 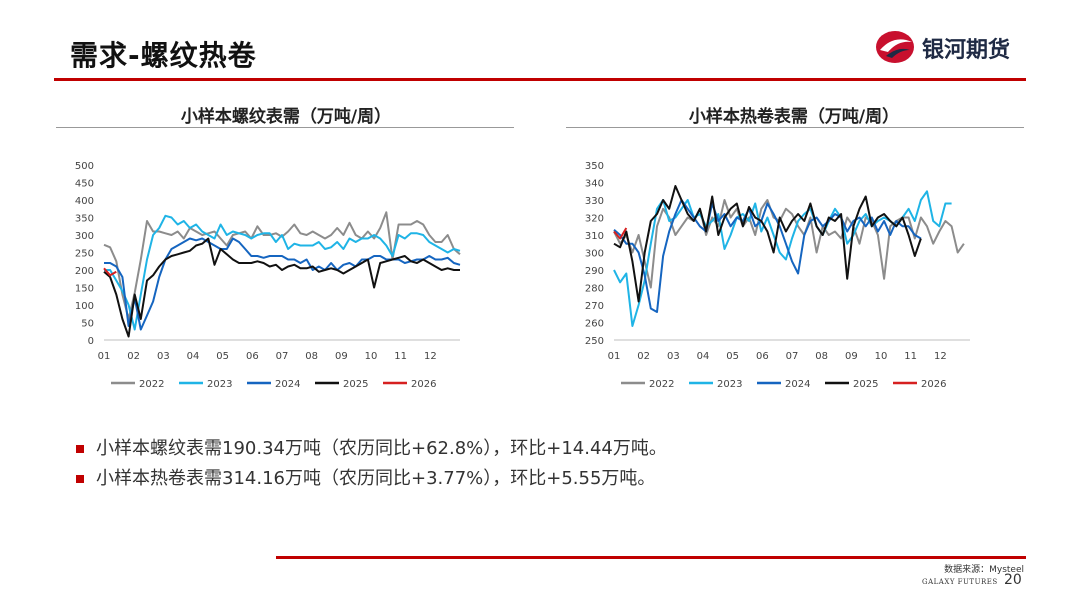 I want to click on bullet-item-hrc: 小样本热卷表需314.16万吨（农历同比+3.77%），环比+5.55万吨。, so click(x=371, y=479).